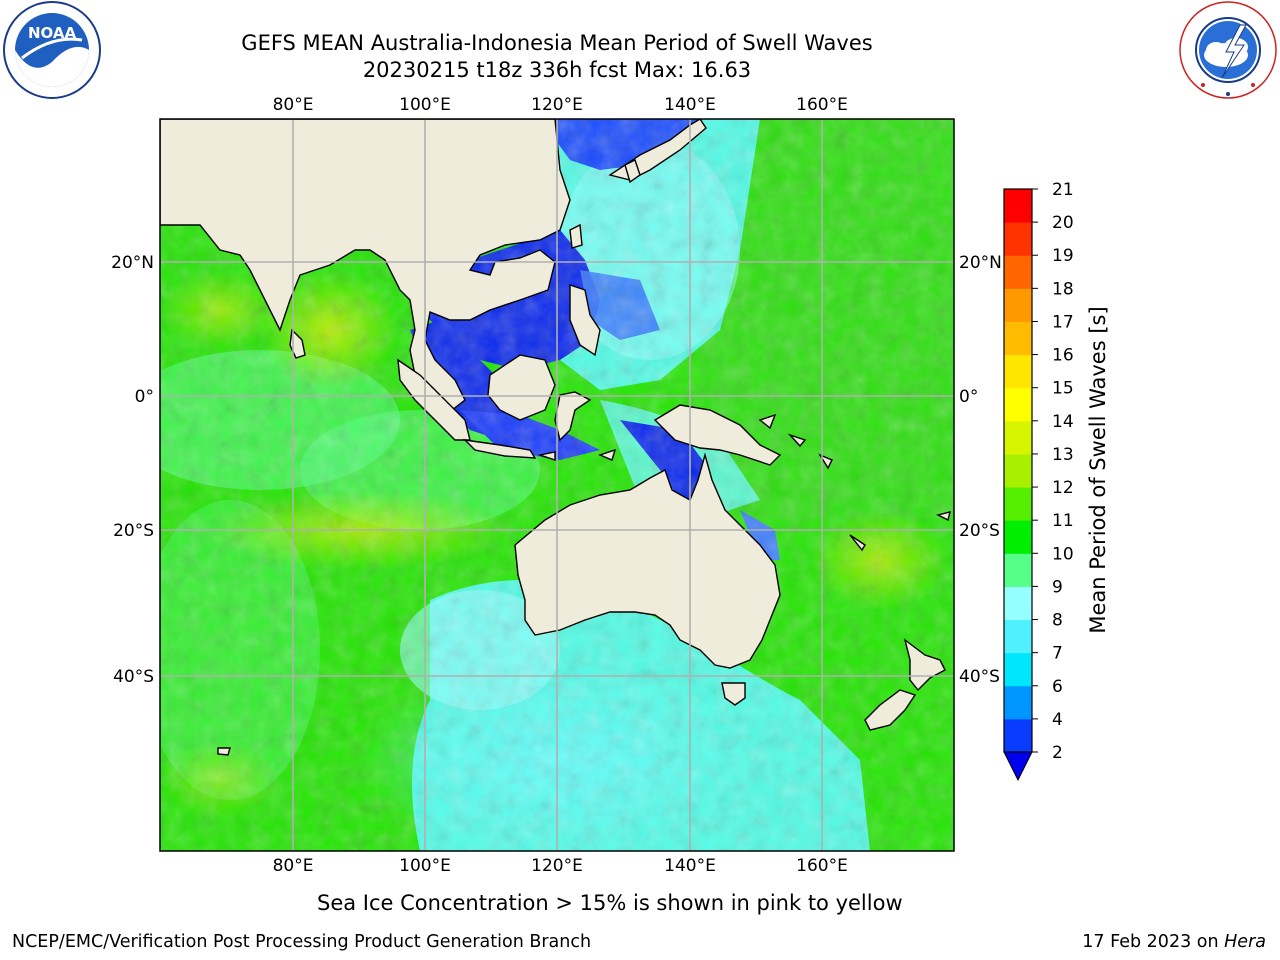 This screenshot has height=960, width=1280. Describe the element at coordinates (1018, 766) in the screenshot. I see `colorbar-extend-arrow` at that location.